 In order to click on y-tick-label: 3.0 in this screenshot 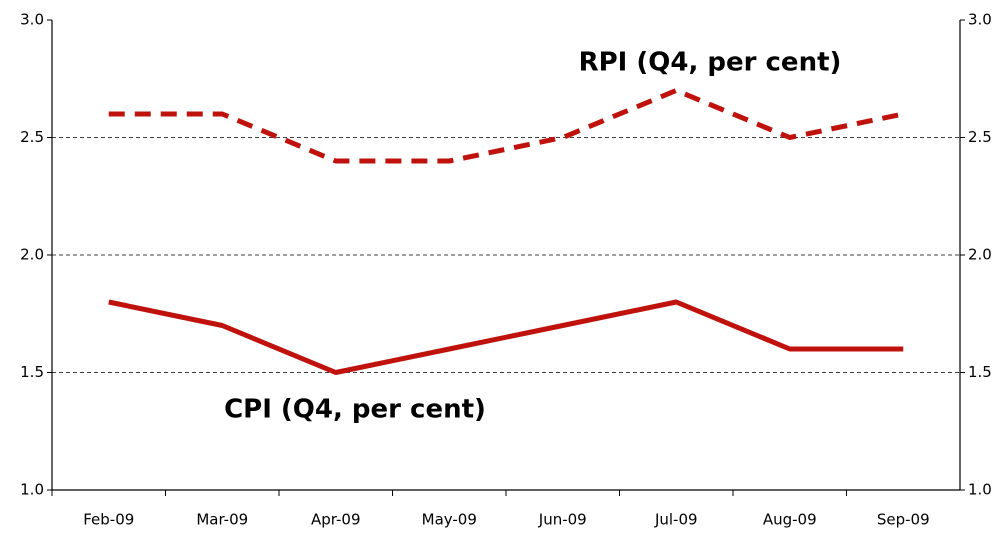, I will do `click(32, 20)`.